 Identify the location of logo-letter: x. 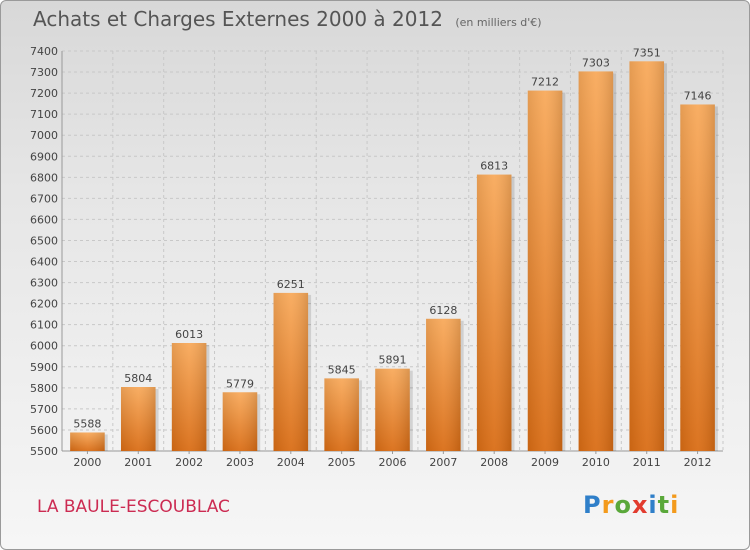
(640, 505).